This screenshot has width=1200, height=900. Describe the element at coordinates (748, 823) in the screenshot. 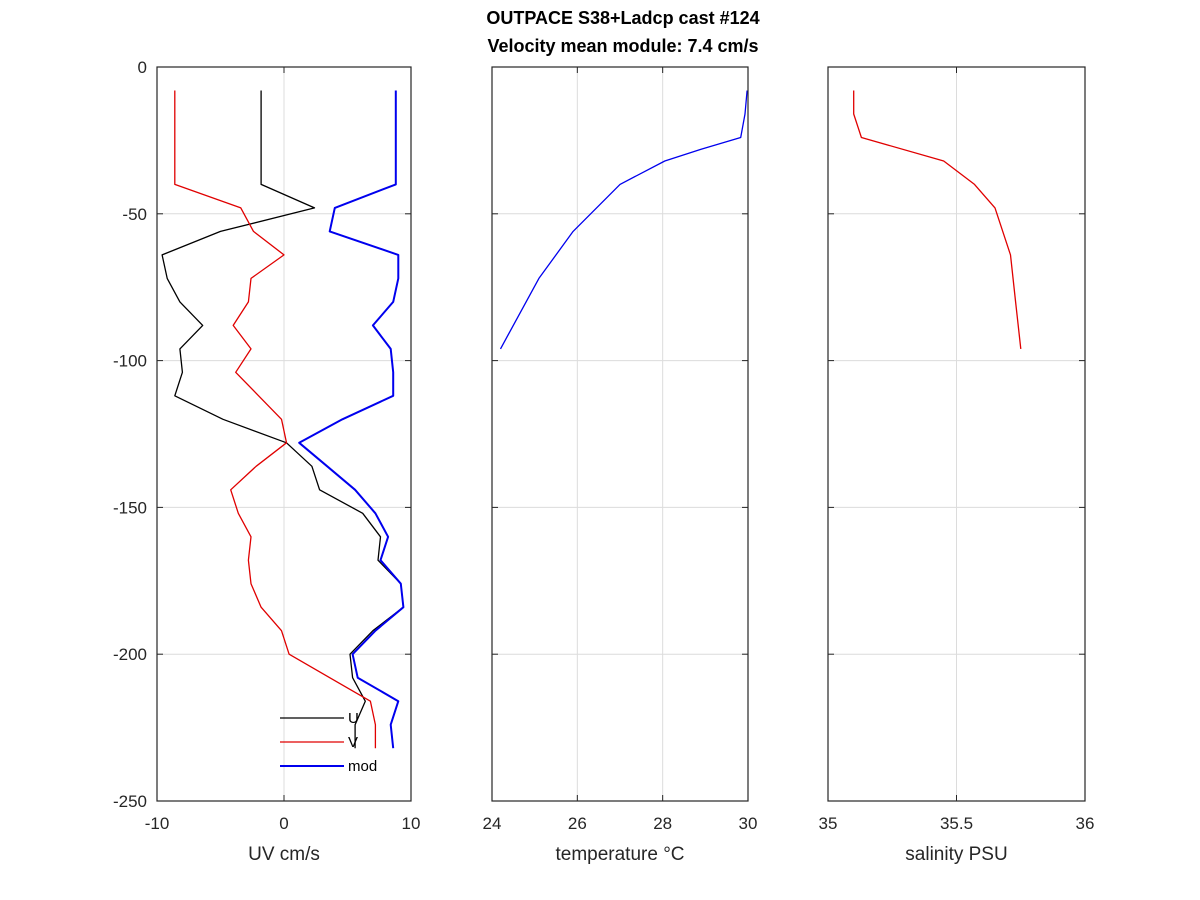

I see `temperature-x-tick-label: 30` at that location.